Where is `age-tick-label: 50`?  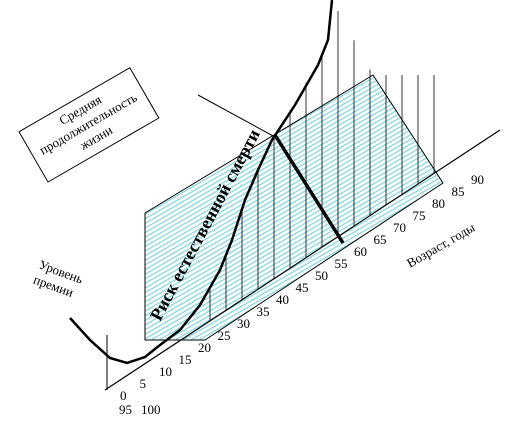
age-tick-label: 50 is located at coordinates (321, 275).